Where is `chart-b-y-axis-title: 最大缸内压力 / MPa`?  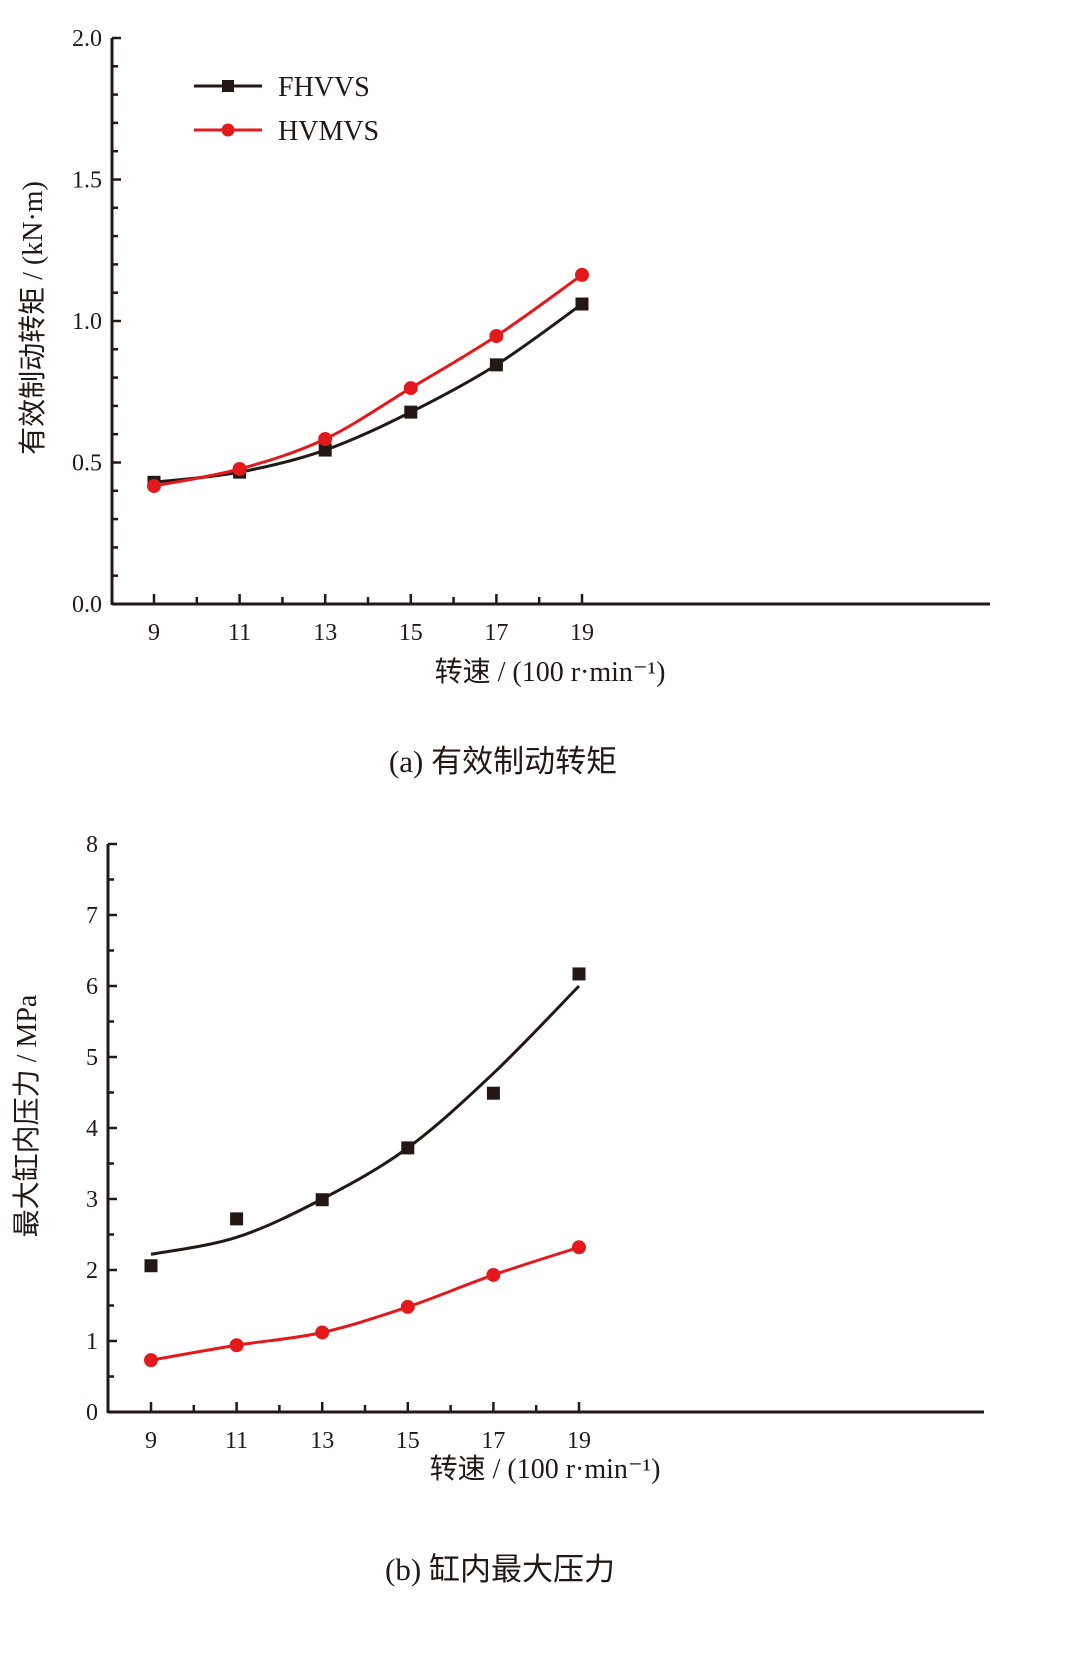
chart-b-y-axis-title: 最大缸内压力 / MPa is located at coordinates (27, 1115).